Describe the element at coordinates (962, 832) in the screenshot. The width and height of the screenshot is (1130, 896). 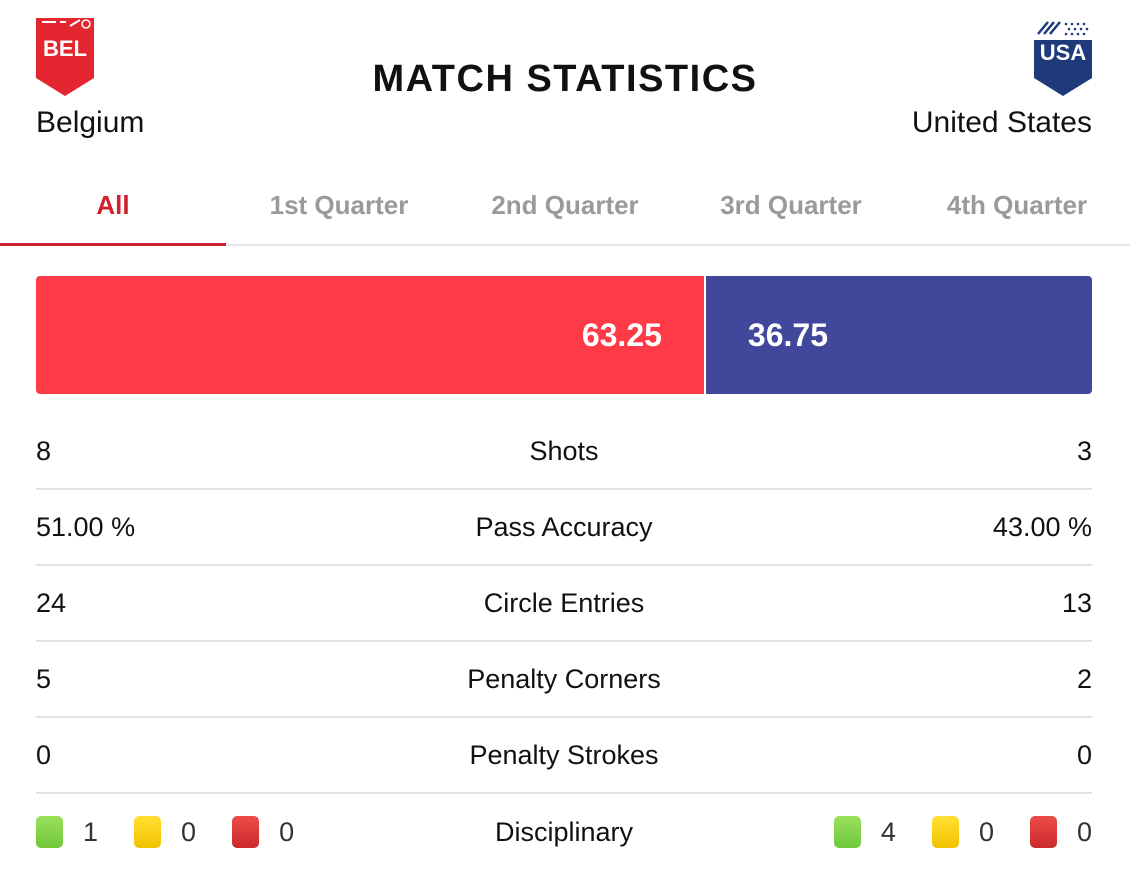
I see `away-cards: 4 0 0` at that location.